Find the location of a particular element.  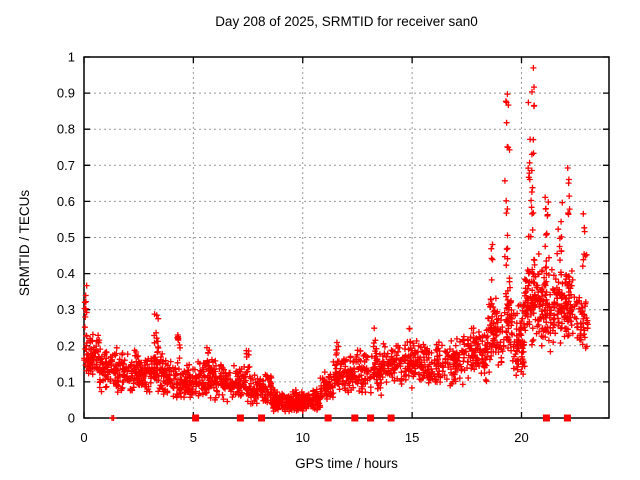

x-axis-label: GPS time / hours is located at coordinates (346, 463).